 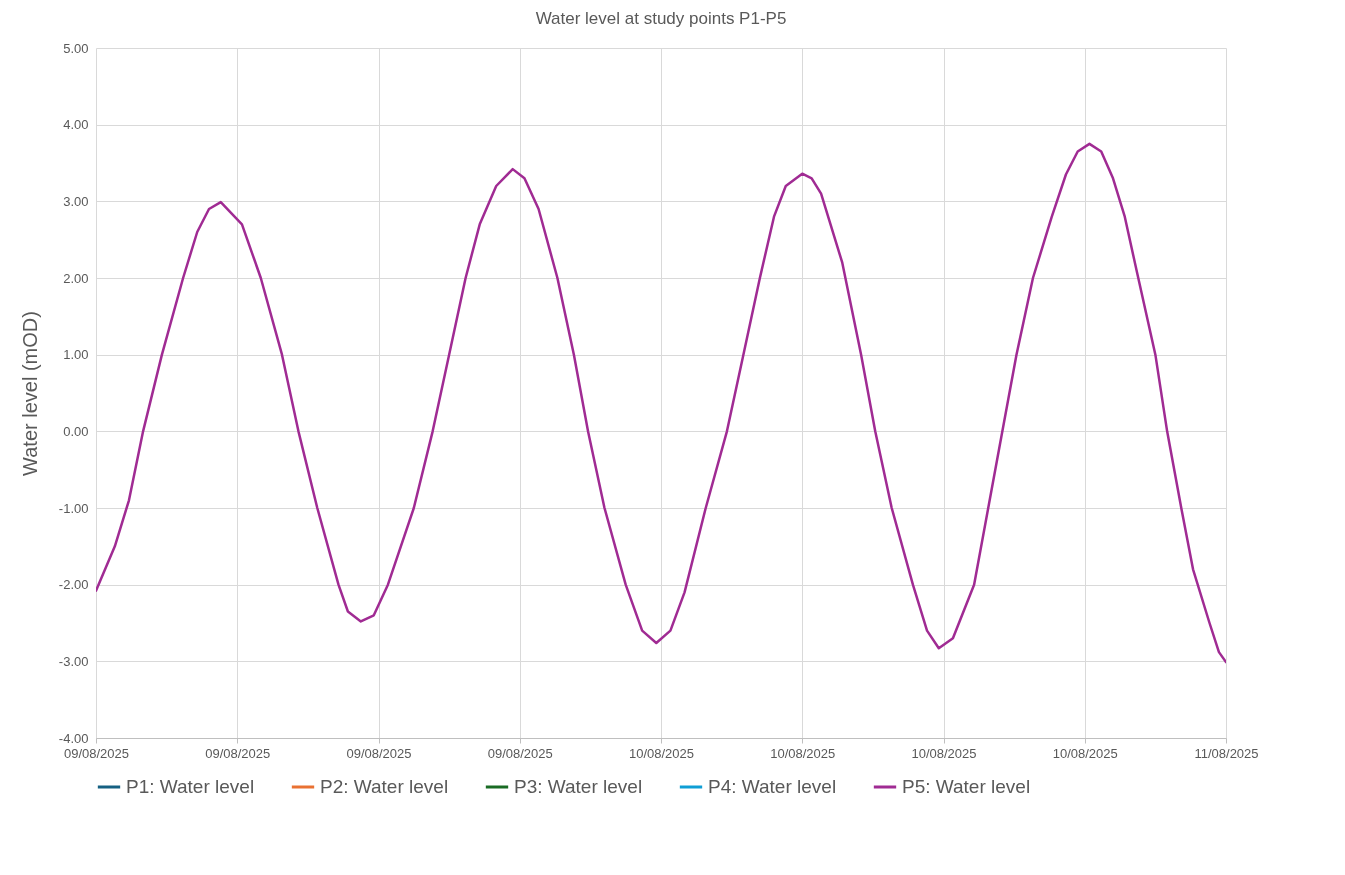 What do you see at coordinates (966, 786) in the screenshot?
I see `legend-label: P5: Water level` at bounding box center [966, 786].